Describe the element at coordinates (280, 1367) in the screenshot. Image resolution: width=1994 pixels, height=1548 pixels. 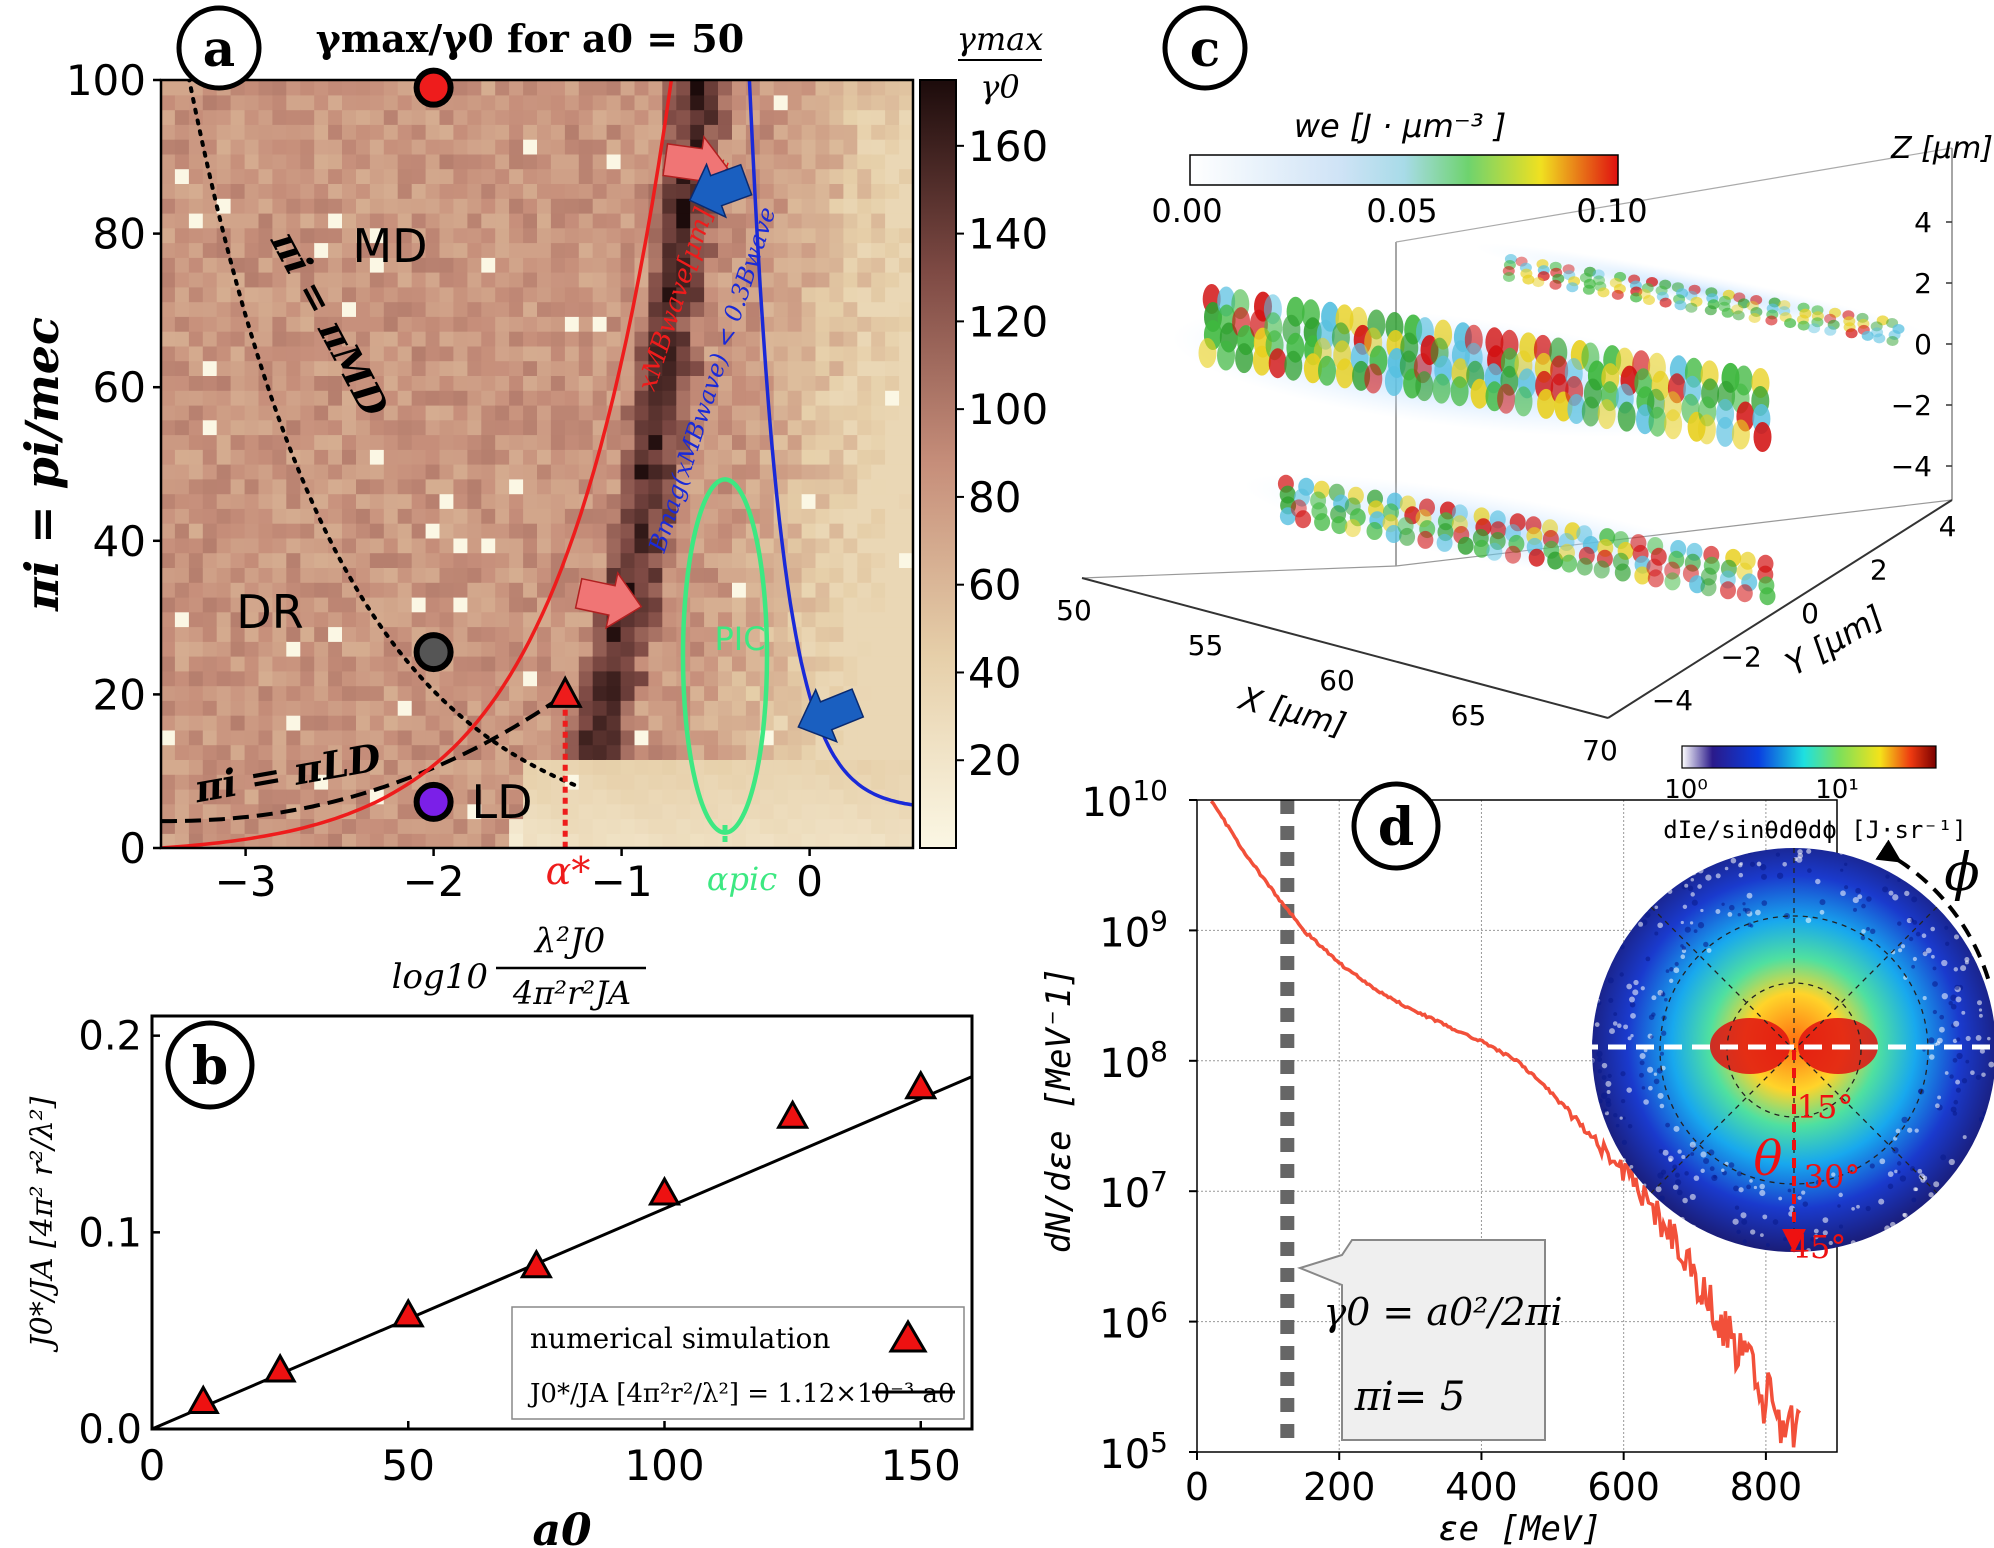
I see `simulation-point` at that location.